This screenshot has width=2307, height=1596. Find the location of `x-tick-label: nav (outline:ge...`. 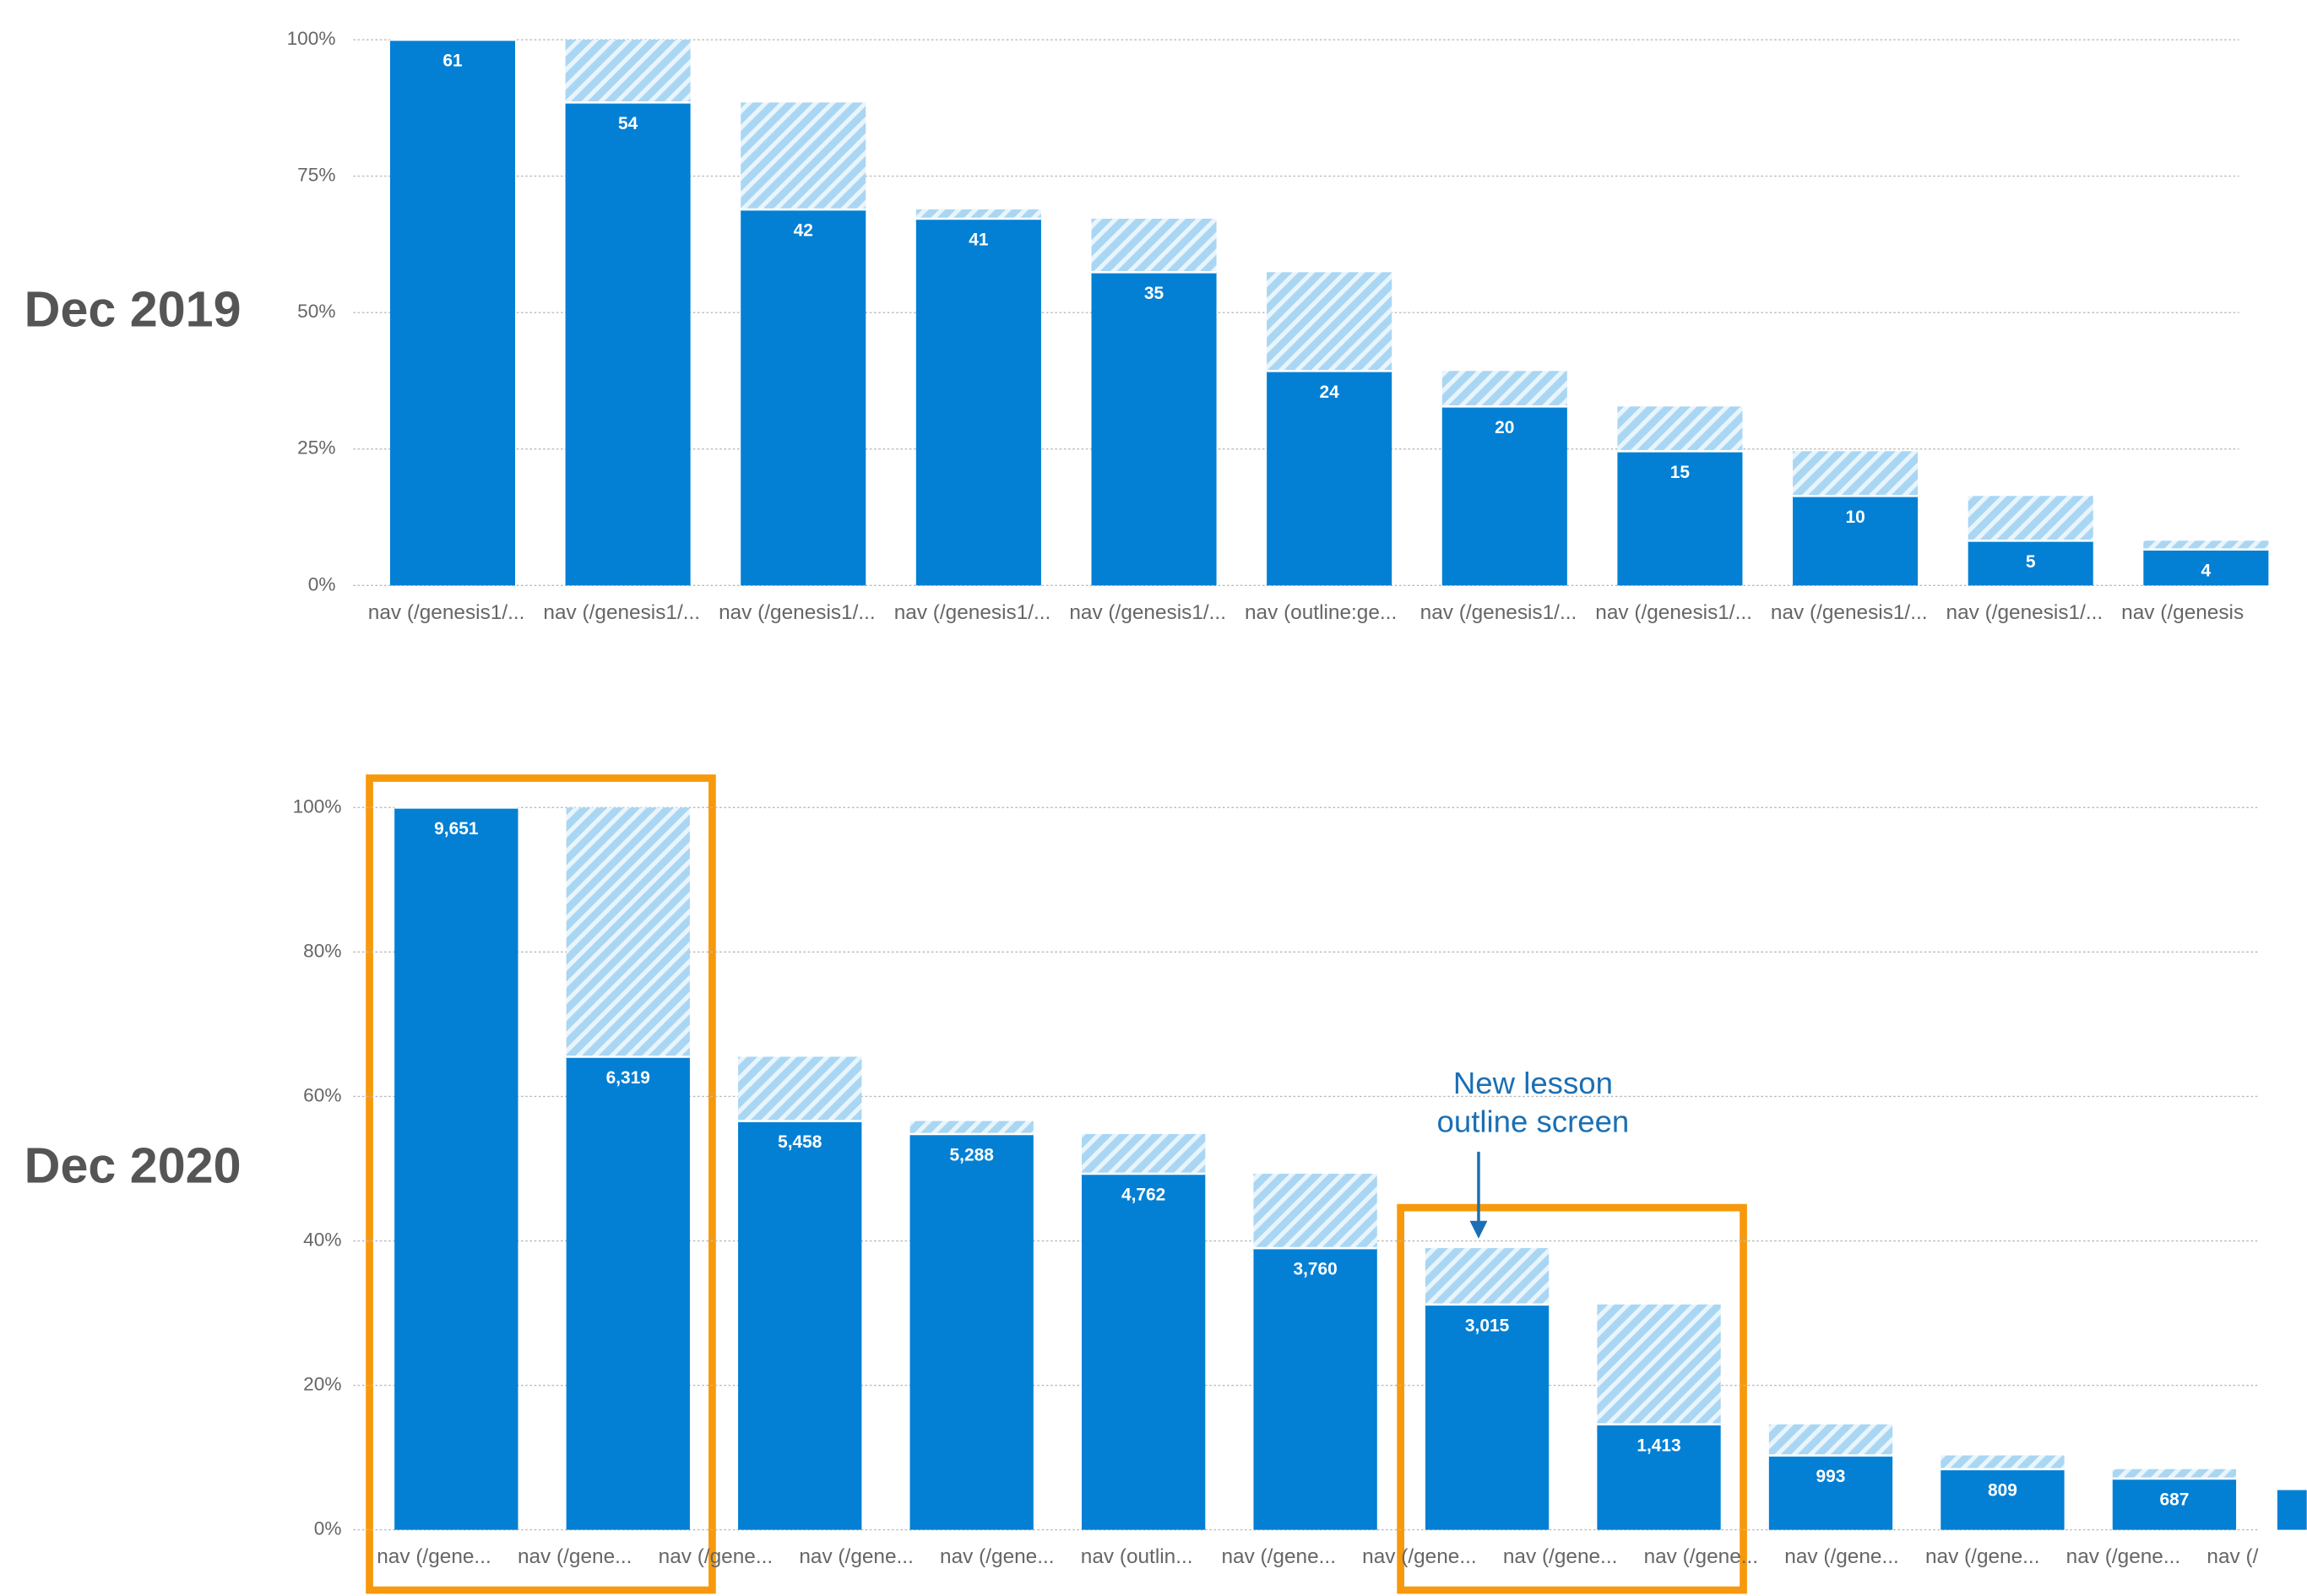

x-tick-label: nav (outline:ge... is located at coordinates (1321, 612).